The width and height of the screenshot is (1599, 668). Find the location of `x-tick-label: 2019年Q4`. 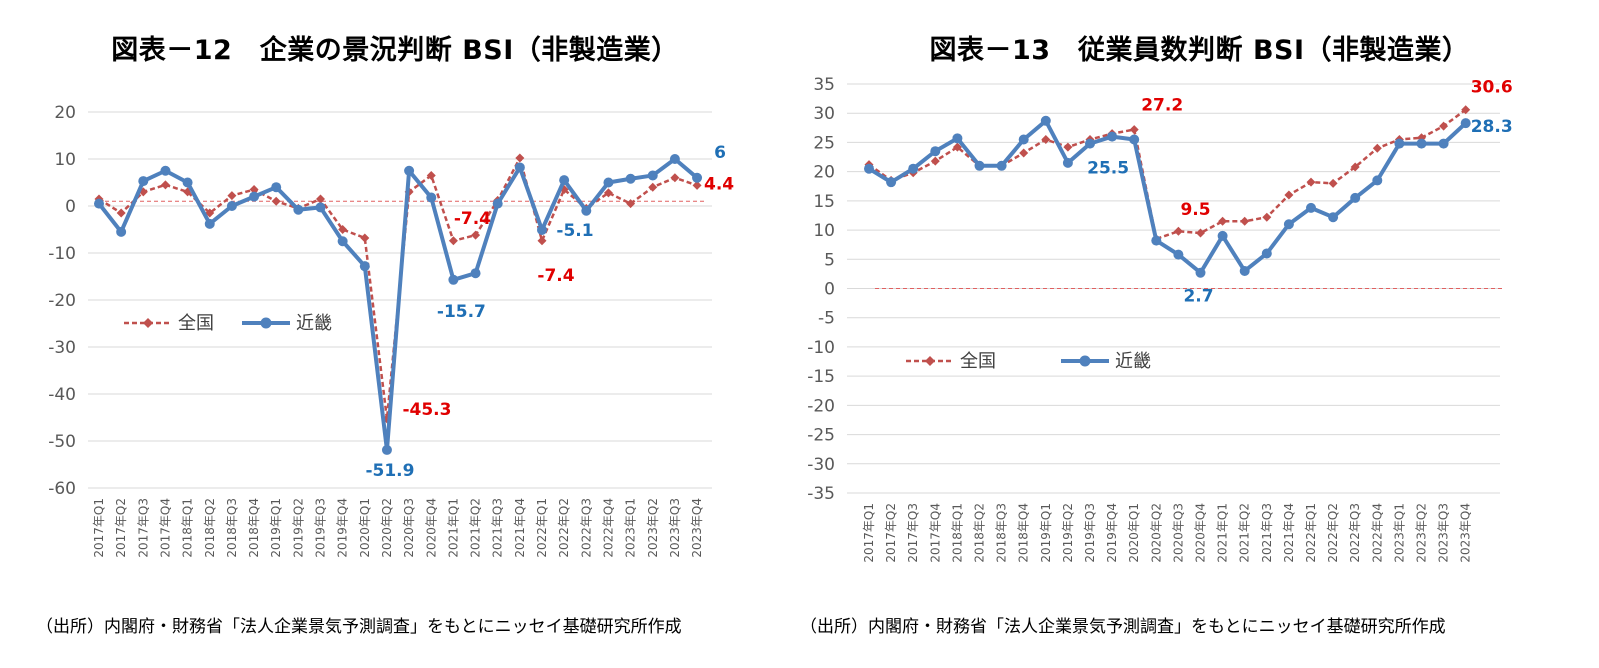

x-tick-label: 2019年Q4 is located at coordinates (343, 528).